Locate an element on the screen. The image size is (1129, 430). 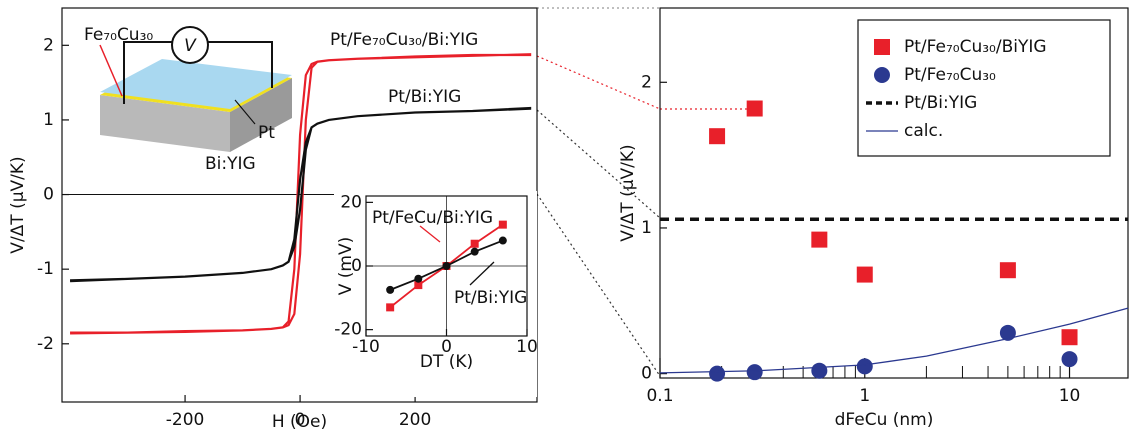
calc-line is located at coordinates (894, 340).